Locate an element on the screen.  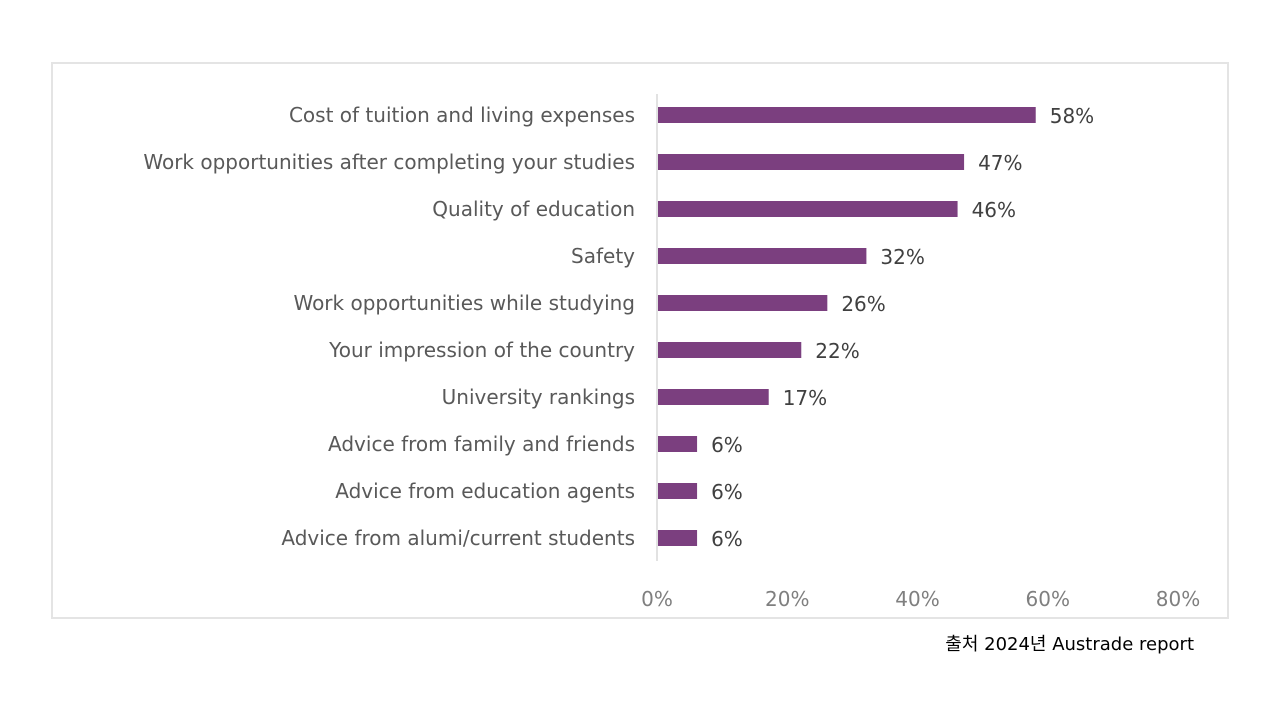
data-label: 32% is located at coordinates (902, 257).